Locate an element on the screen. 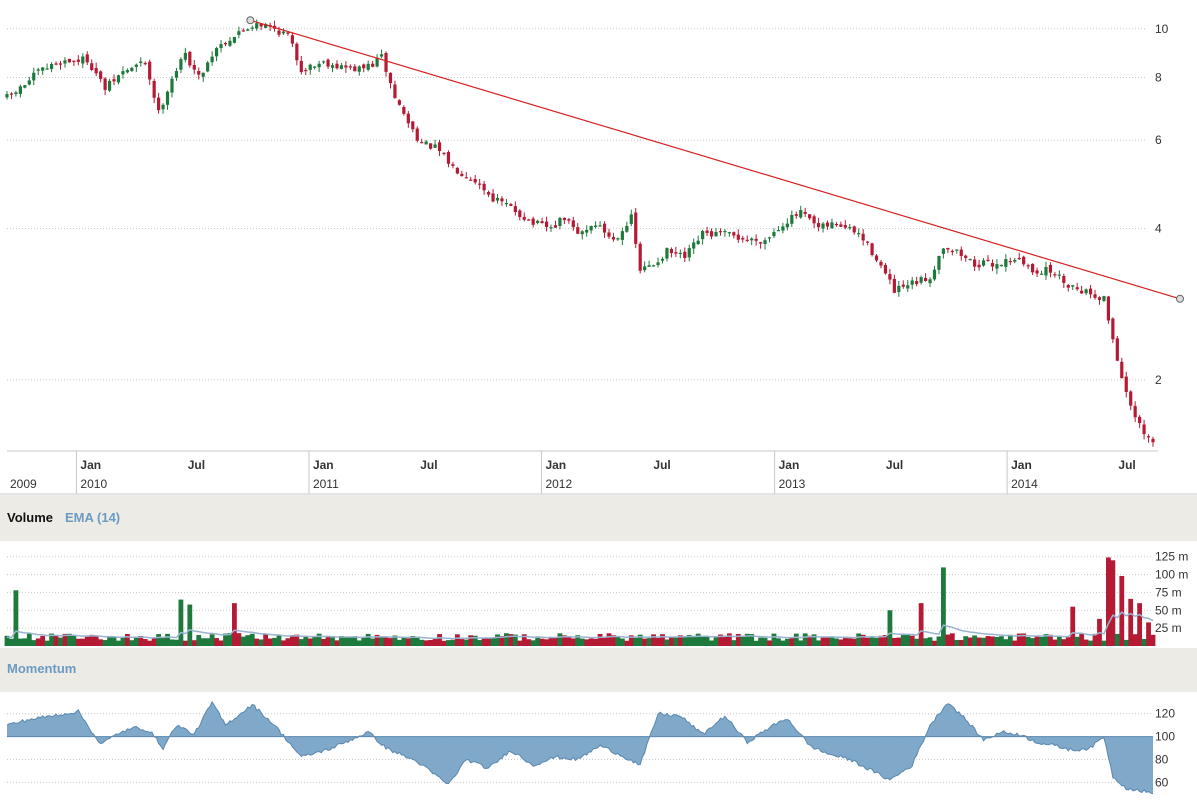 This screenshot has width=1197, height=802. momentum-tick-label: 120 is located at coordinates (1165, 714).